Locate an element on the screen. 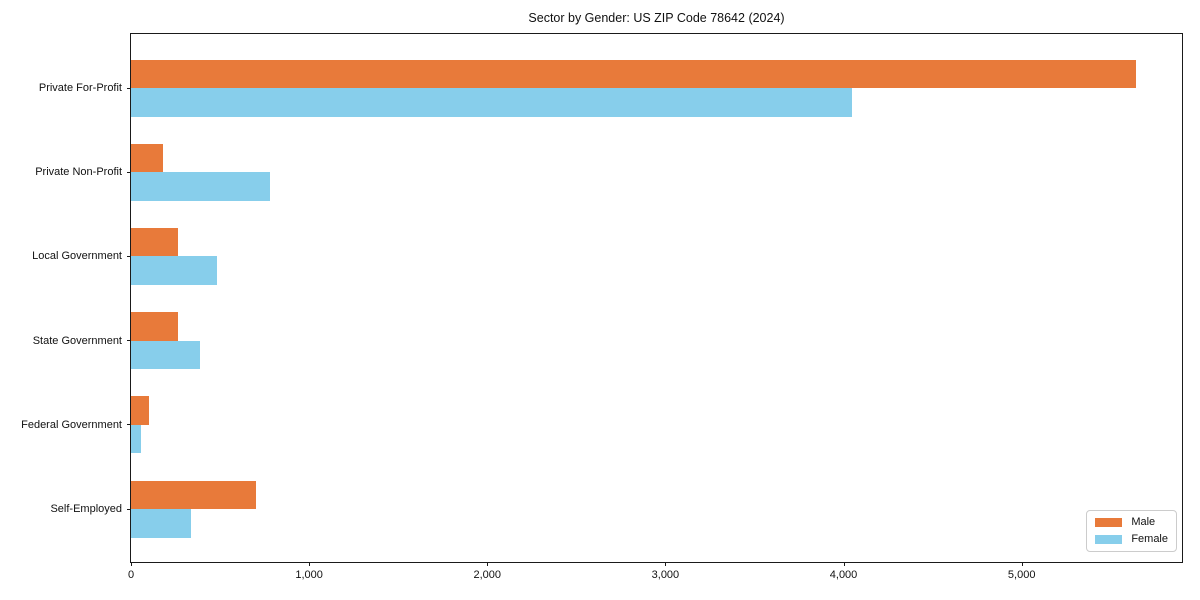  x-tick-label: 3,000 is located at coordinates (665, 575).